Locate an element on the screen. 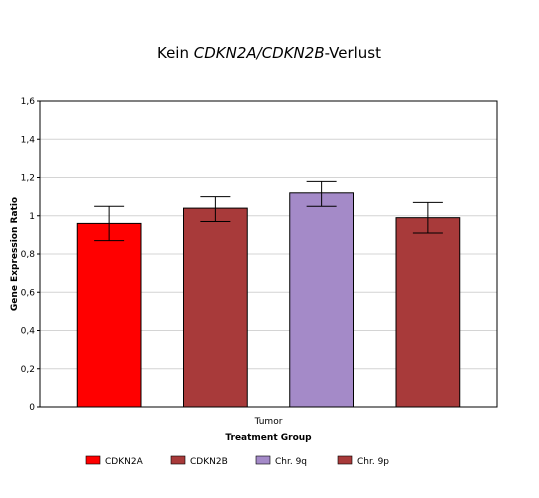 The height and width of the screenshot is (498, 539). legend-item: Chr. 9p is located at coordinates (363, 461).